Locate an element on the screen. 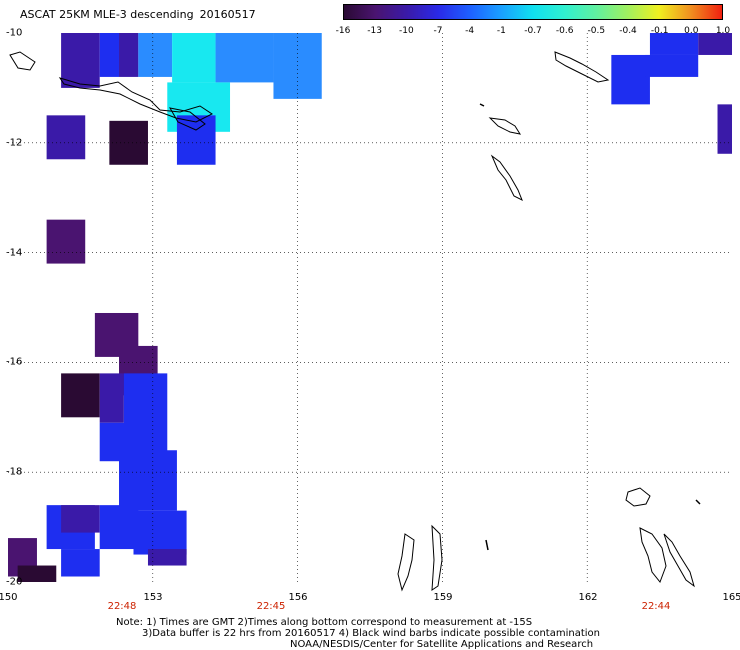 This screenshot has width=740, height=650. lat-tick-label: -14 is located at coordinates (14, 253).